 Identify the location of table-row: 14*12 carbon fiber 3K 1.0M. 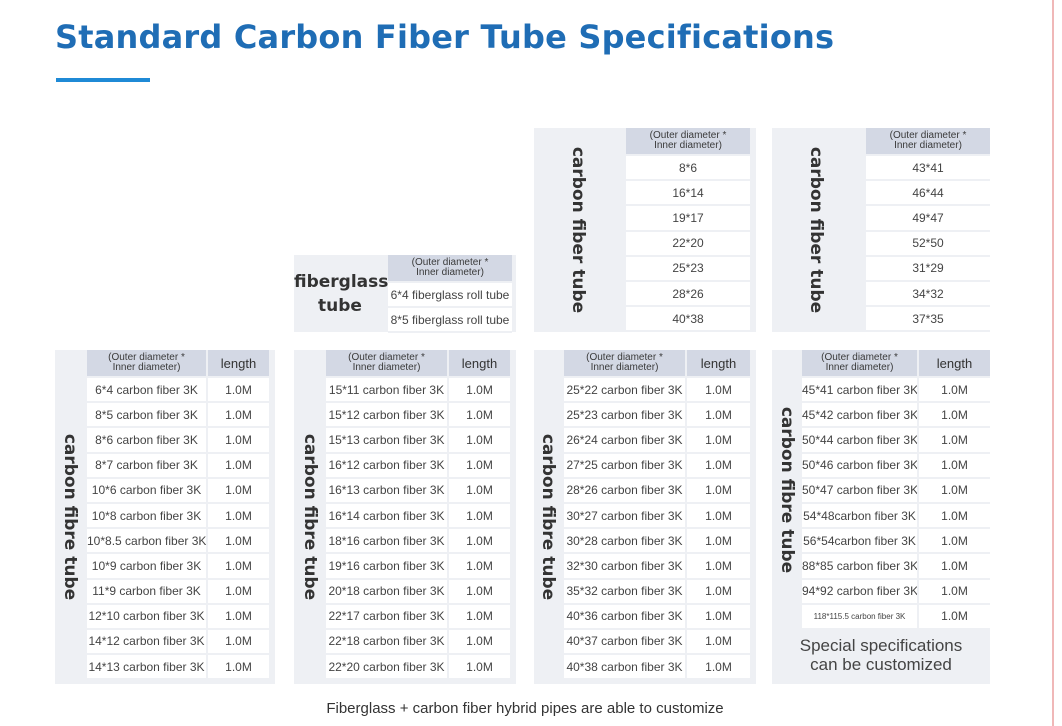
(178, 642).